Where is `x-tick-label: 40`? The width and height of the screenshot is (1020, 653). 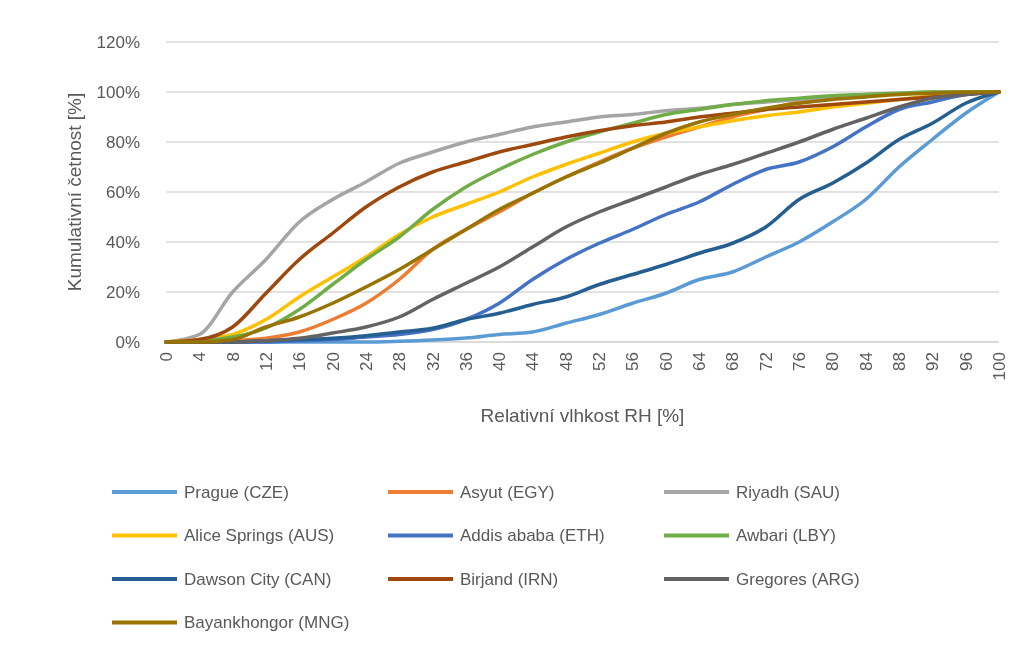
x-tick-label: 40 is located at coordinates (500, 361).